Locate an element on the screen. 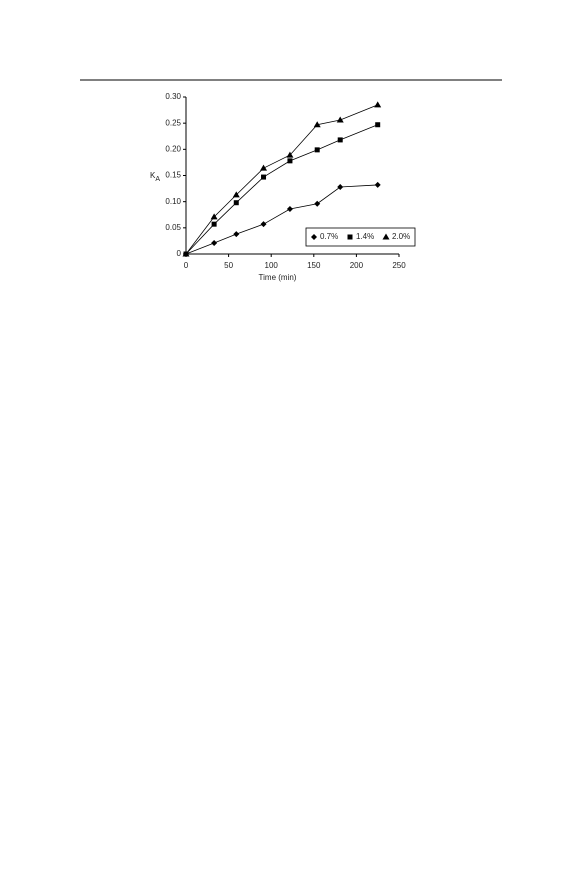 The height and width of the screenshot is (885, 584). y-tick-label: 0.10 is located at coordinates (173, 201).